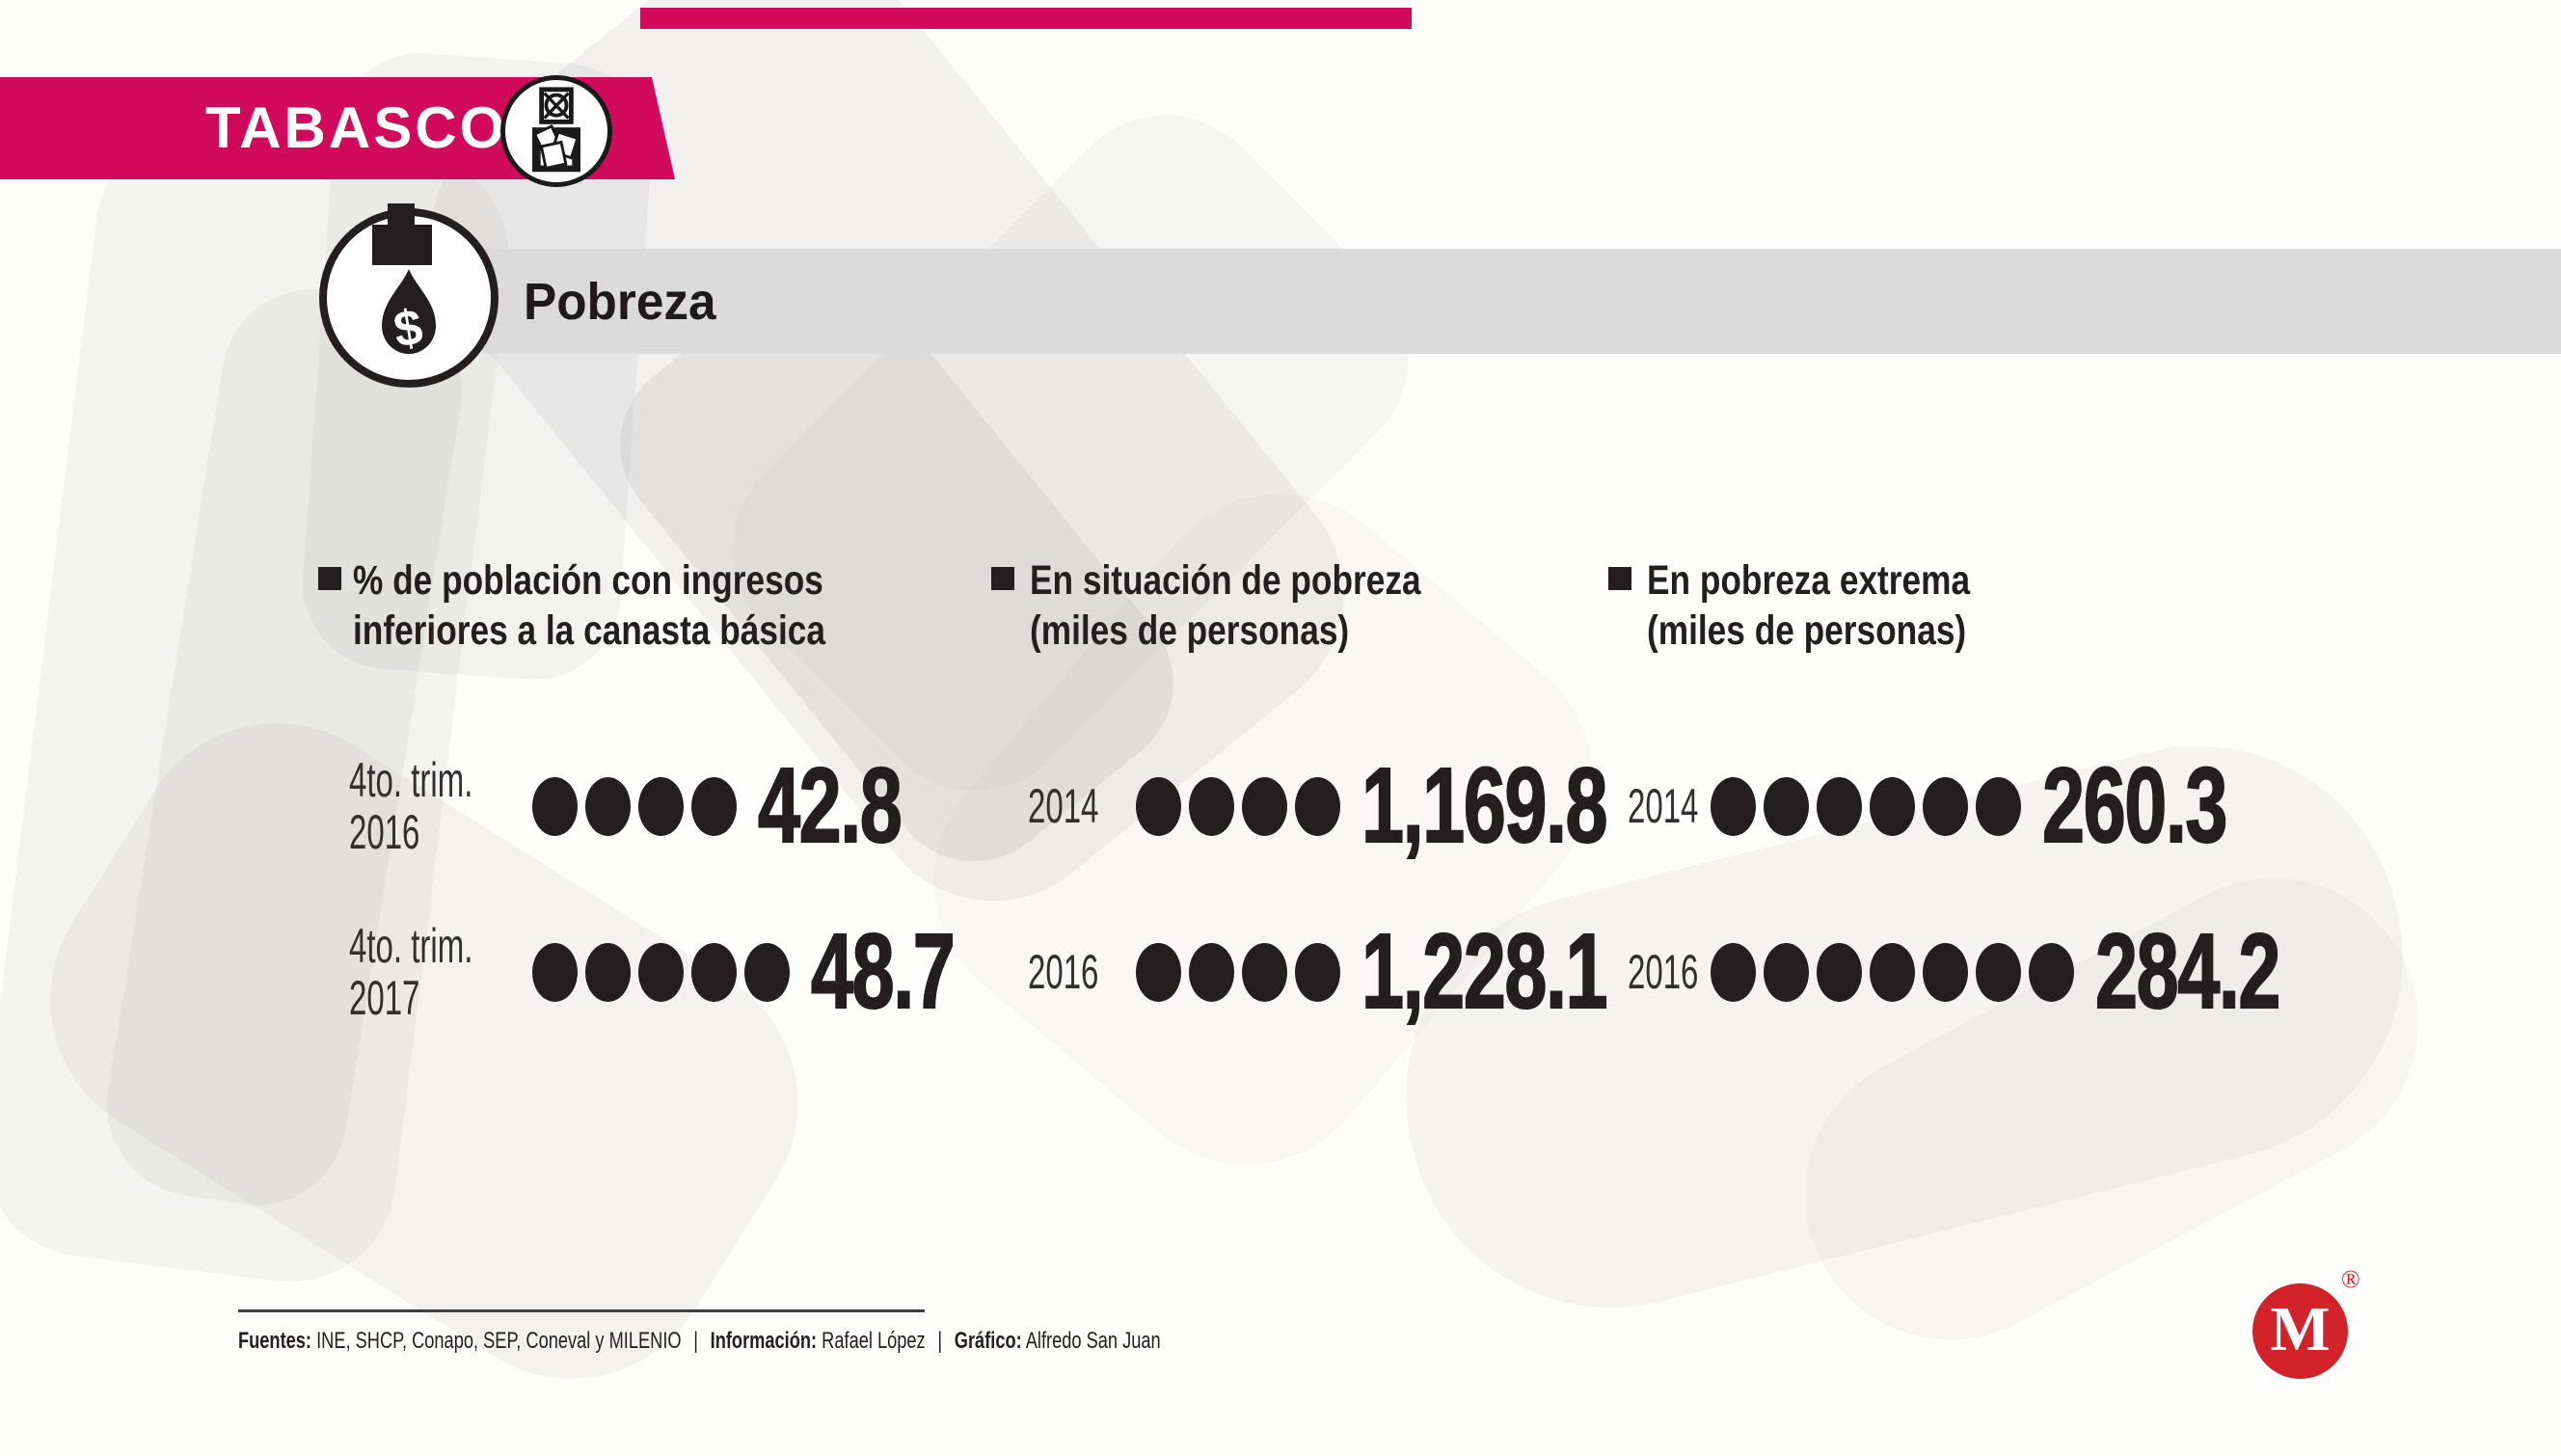 Image resolution: width=2561 pixels, height=1456 pixels. Describe the element at coordinates (385, 998) in the screenshot. I see `row-label-line: 2017` at that location.